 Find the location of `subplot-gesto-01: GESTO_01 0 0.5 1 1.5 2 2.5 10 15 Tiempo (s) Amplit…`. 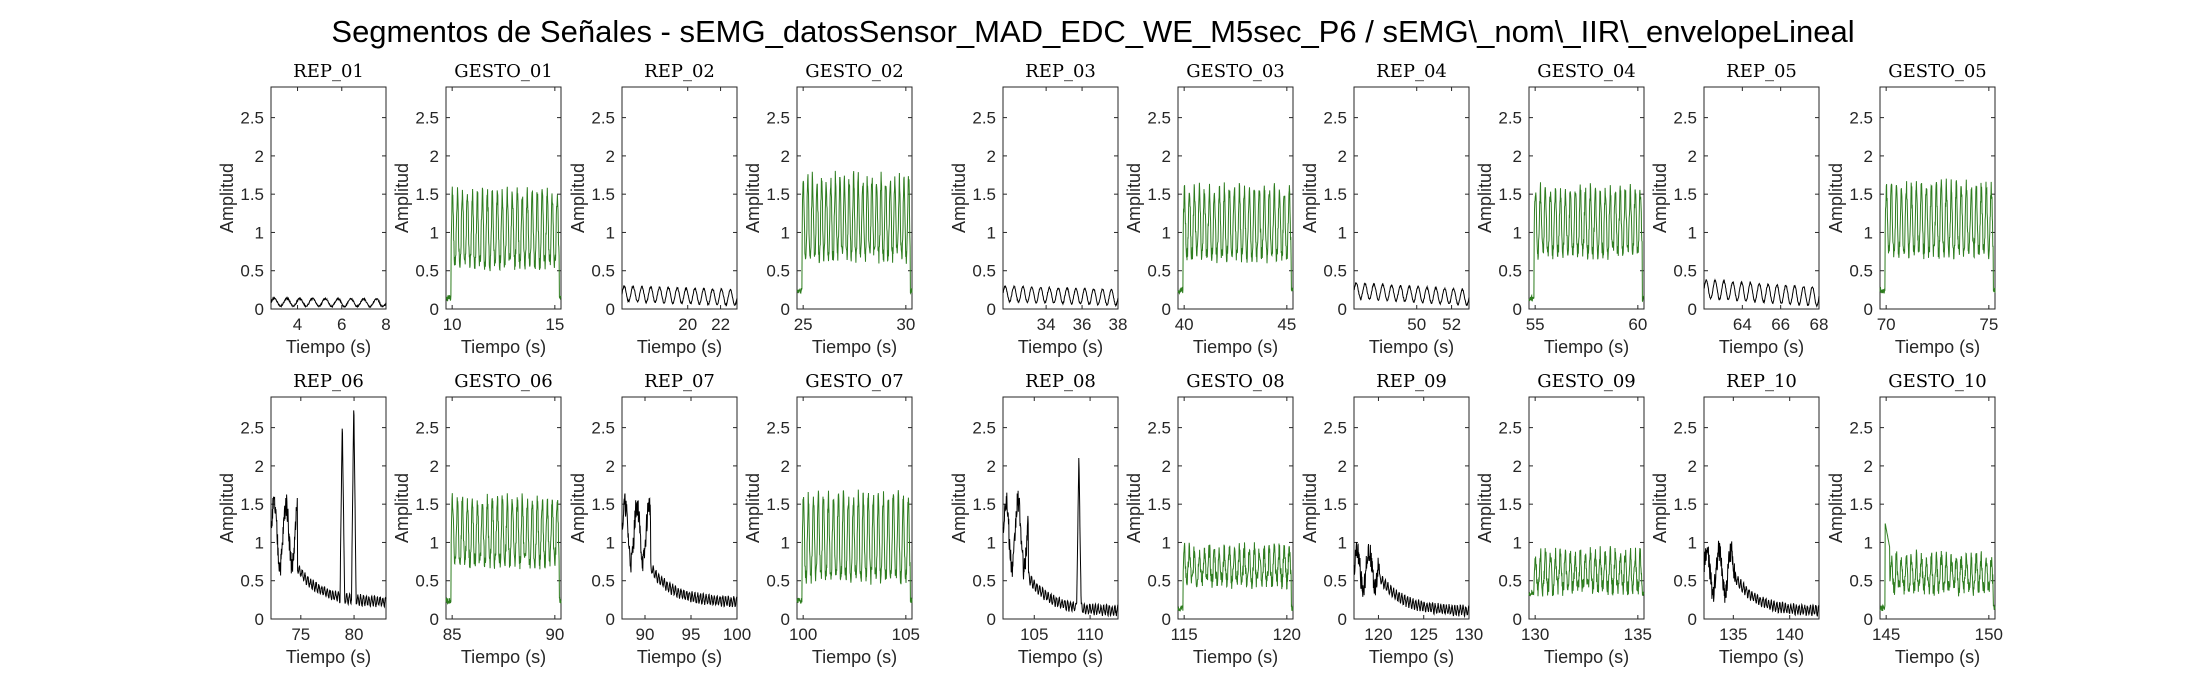

subplot-gesto-01: GESTO_01 0 0.5 1 1.5 2 2.5 10 15 Tiempo (s) Amplit… is located at coordinates (478, 209).